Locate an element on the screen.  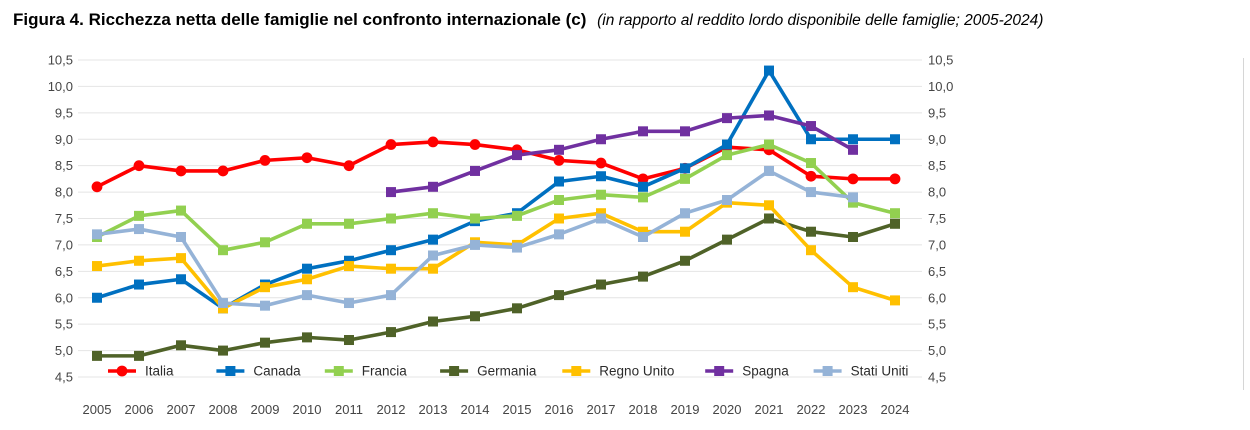
legend-marker-francia is located at coordinates (338, 371).